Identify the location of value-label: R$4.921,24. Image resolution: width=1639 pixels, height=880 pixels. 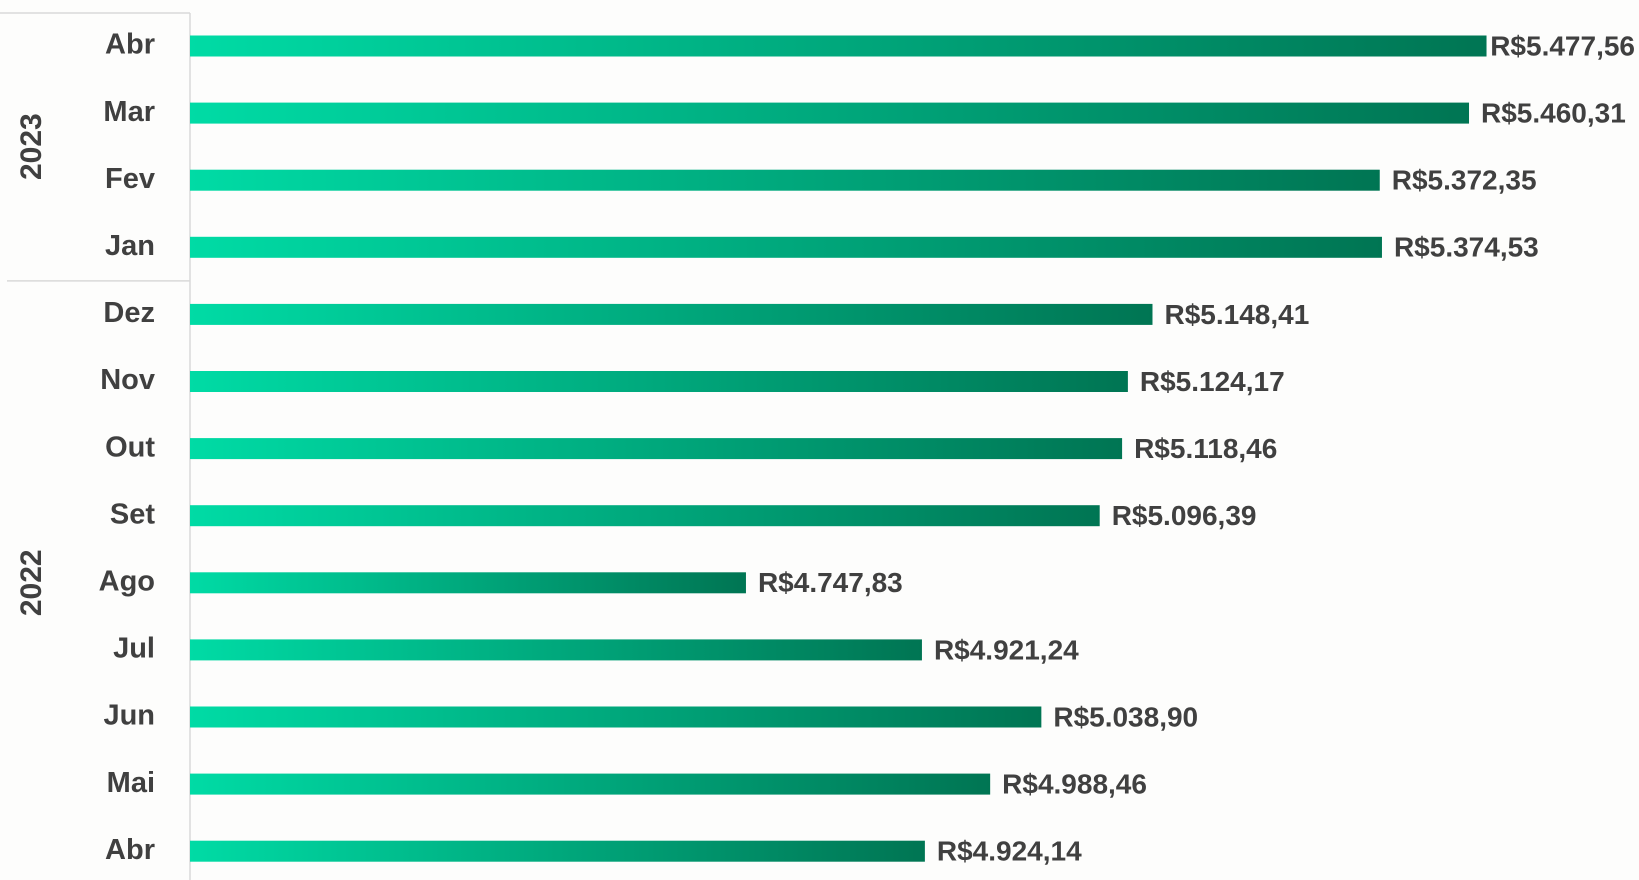
(1006, 649).